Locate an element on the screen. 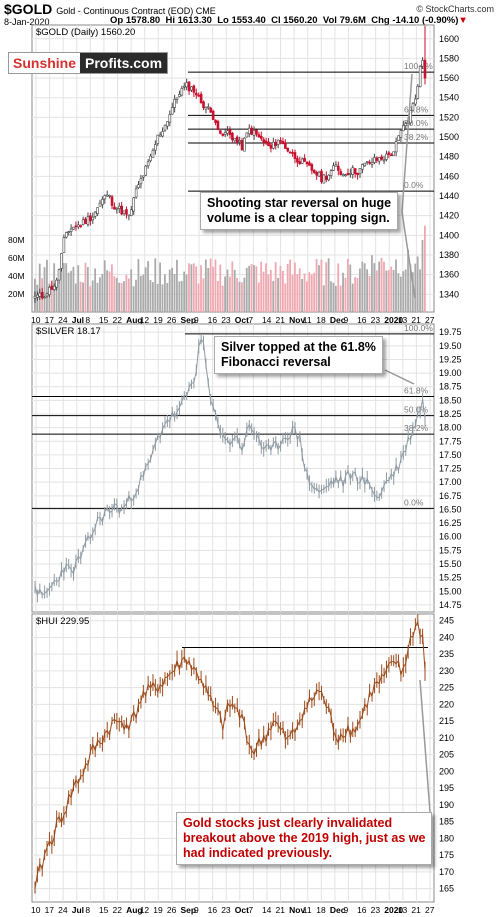  gold-fib-label: 38.2% is located at coordinates (416, 137).